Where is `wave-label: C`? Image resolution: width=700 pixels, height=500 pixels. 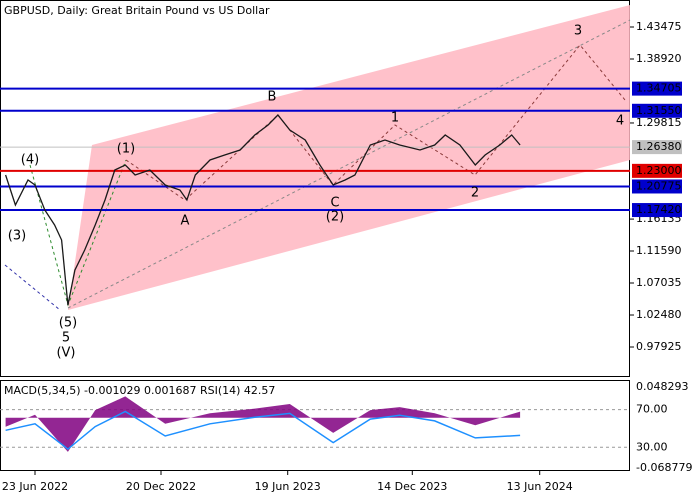 wave-label: C is located at coordinates (334, 203).